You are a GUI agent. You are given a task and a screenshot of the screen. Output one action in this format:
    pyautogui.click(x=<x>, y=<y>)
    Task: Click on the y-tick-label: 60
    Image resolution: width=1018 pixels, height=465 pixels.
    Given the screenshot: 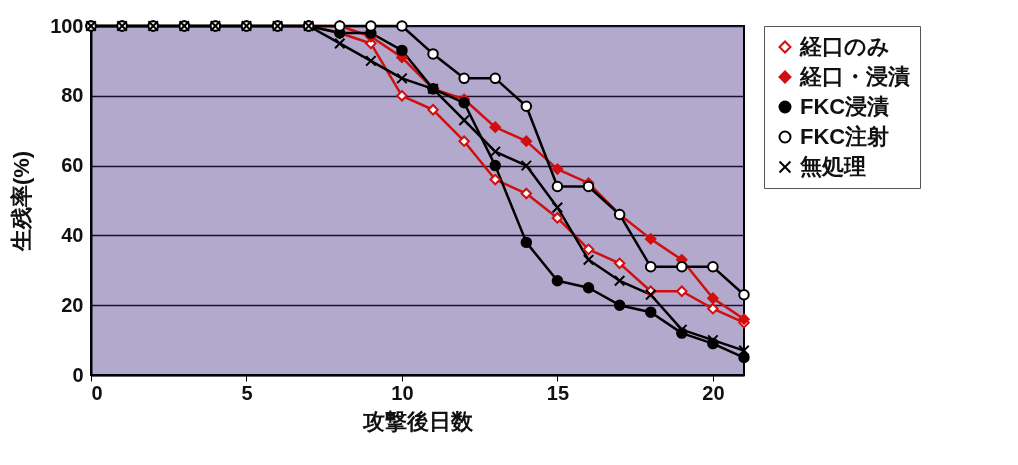 What is the action you would take?
    pyautogui.click(x=72, y=165)
    